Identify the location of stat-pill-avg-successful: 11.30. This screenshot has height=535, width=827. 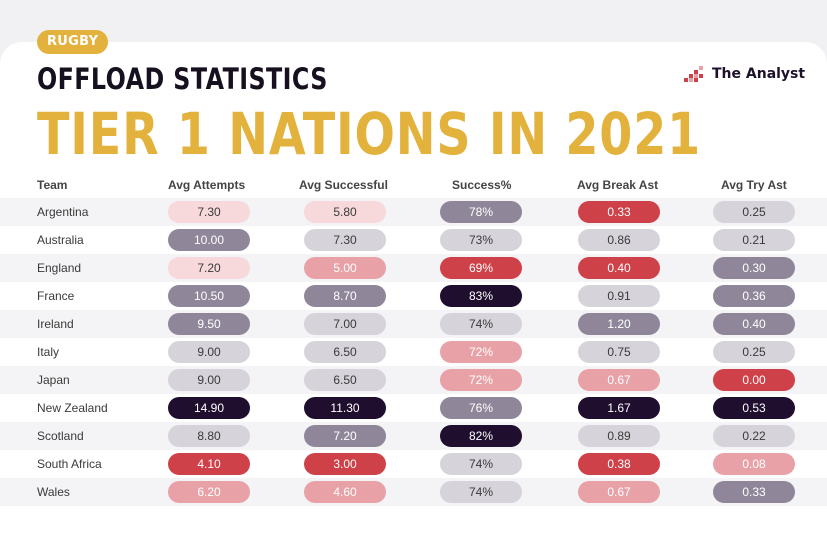
(345, 408).